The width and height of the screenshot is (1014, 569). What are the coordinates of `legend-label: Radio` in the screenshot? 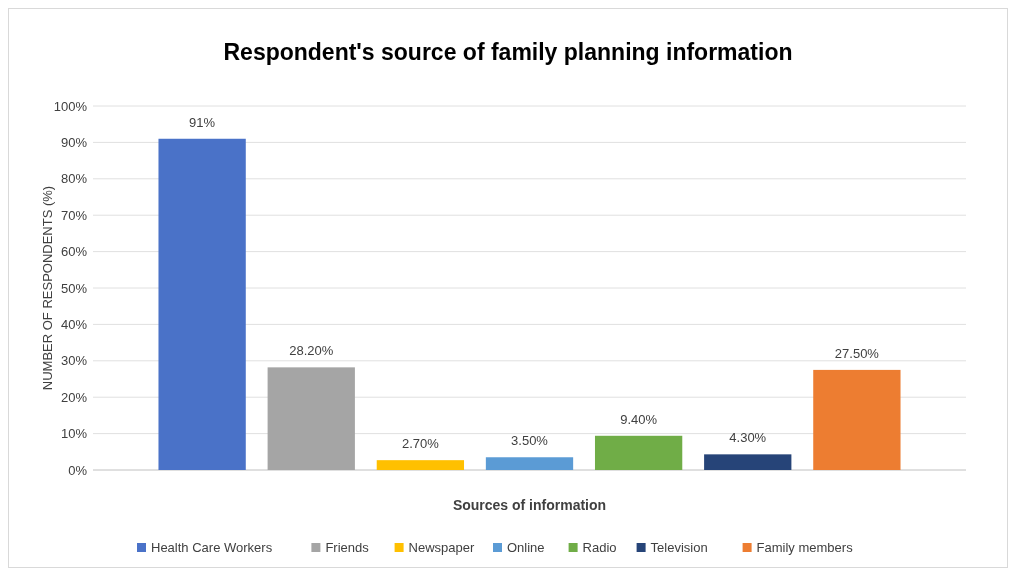 It's located at (599, 547).